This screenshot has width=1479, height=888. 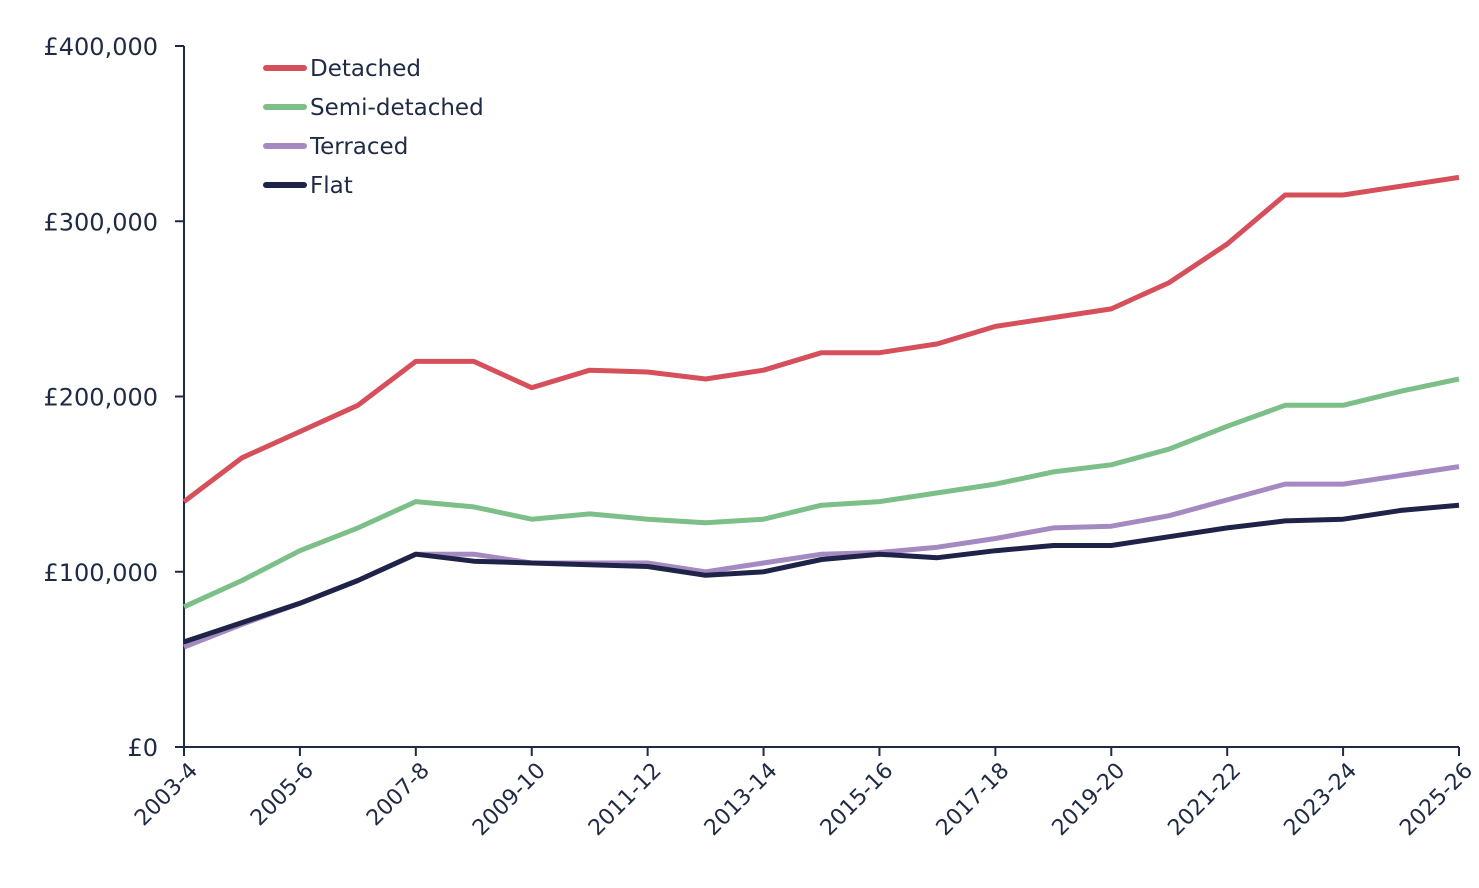 What do you see at coordinates (166, 794) in the screenshot?
I see `x-tick-label: 2003-4` at bounding box center [166, 794].